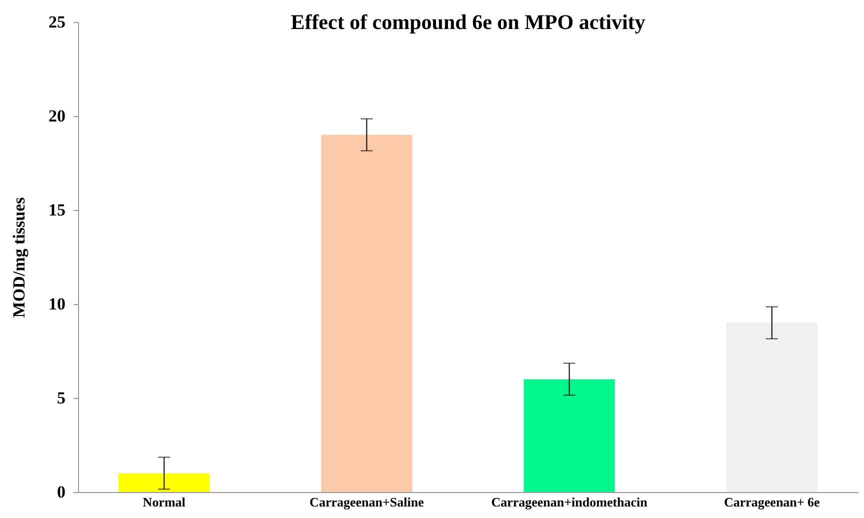 Image resolution: width=864 pixels, height=518 pixels. I want to click on y-axis-title: MOD/mg tissues, so click(19, 257).